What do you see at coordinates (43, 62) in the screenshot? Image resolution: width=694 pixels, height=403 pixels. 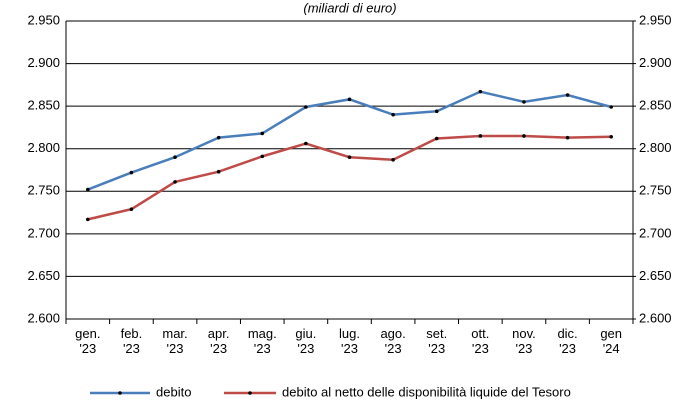 I see `y-tick-label: 2.900` at bounding box center [43, 62].